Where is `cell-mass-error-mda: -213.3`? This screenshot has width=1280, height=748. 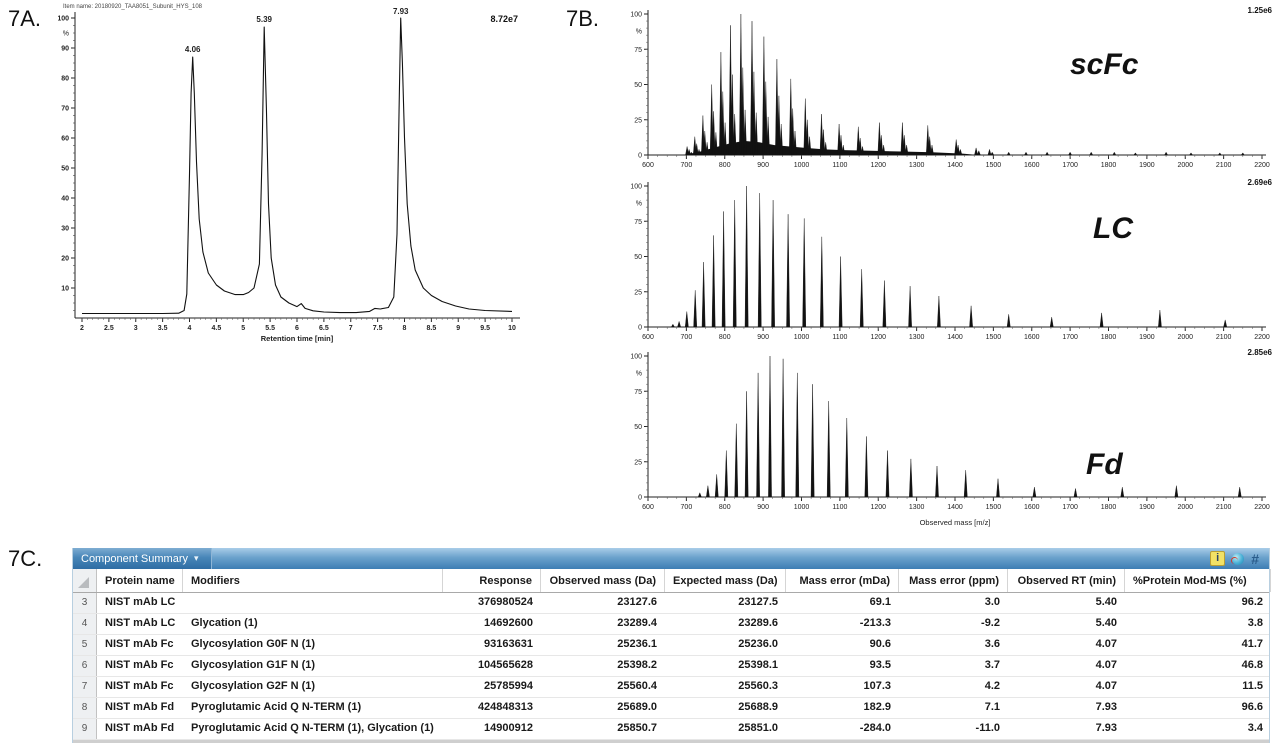
cell-mass-error-mda: -213.3 is located at coordinates (875, 623).